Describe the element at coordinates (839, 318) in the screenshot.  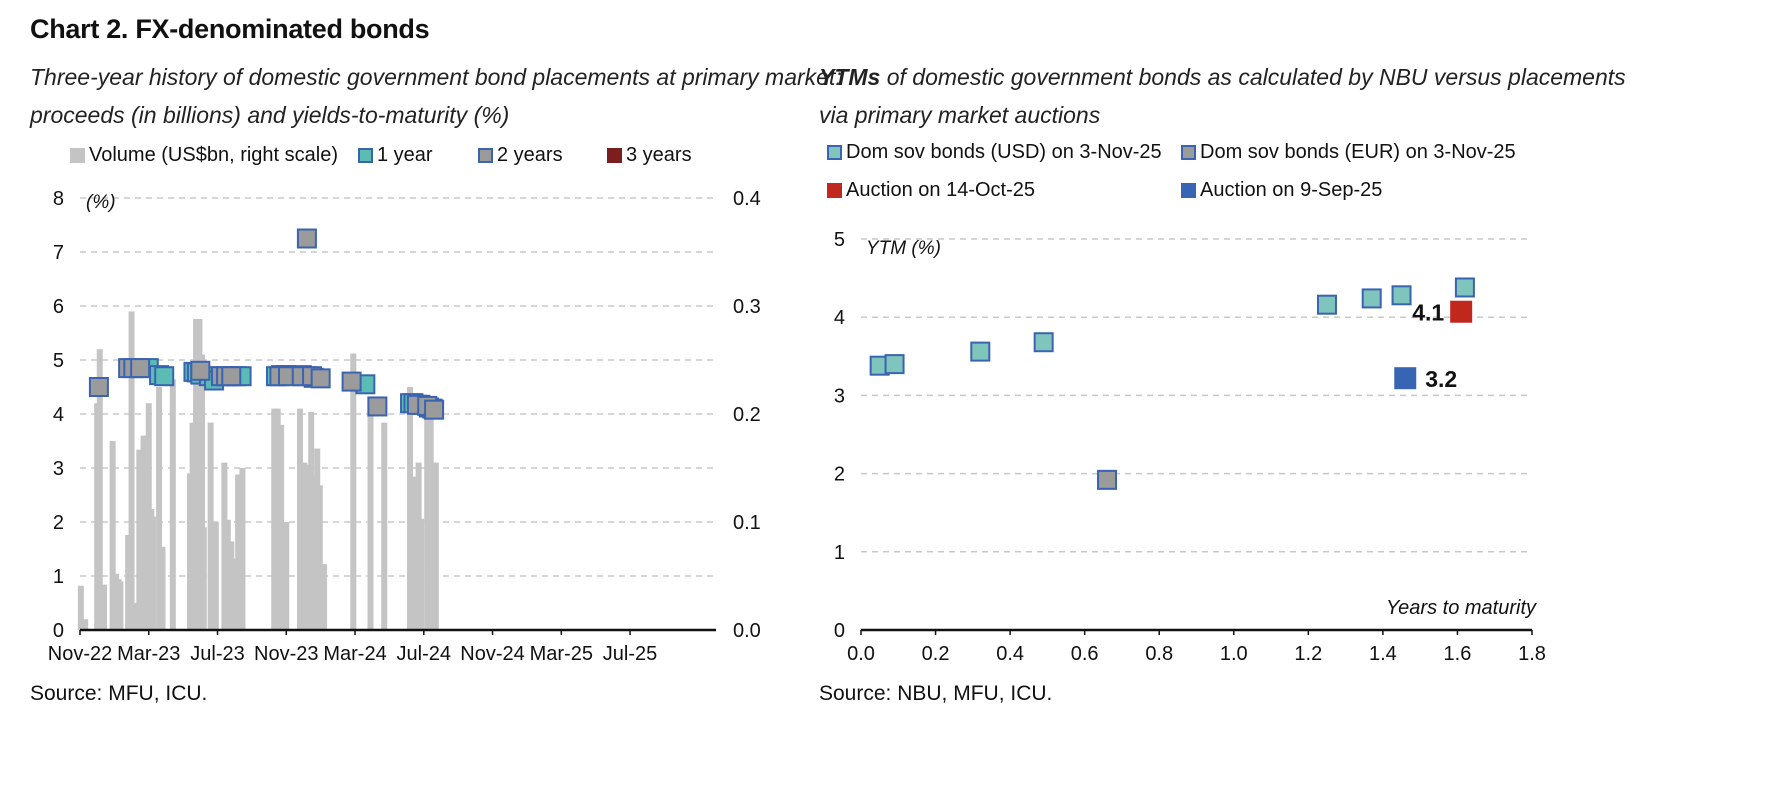
I see `y-tick-label: 4` at that location.